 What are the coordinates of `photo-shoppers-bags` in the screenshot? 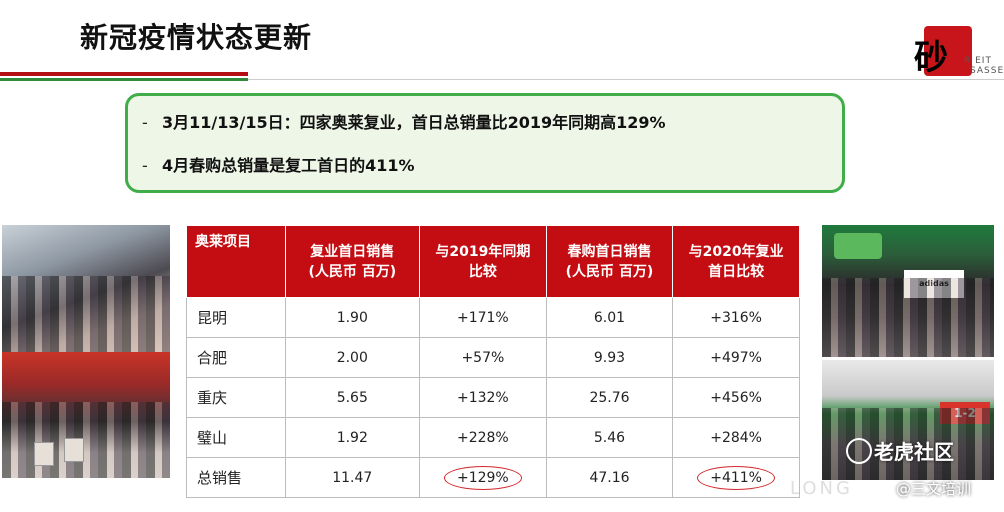 It's located at (86, 415).